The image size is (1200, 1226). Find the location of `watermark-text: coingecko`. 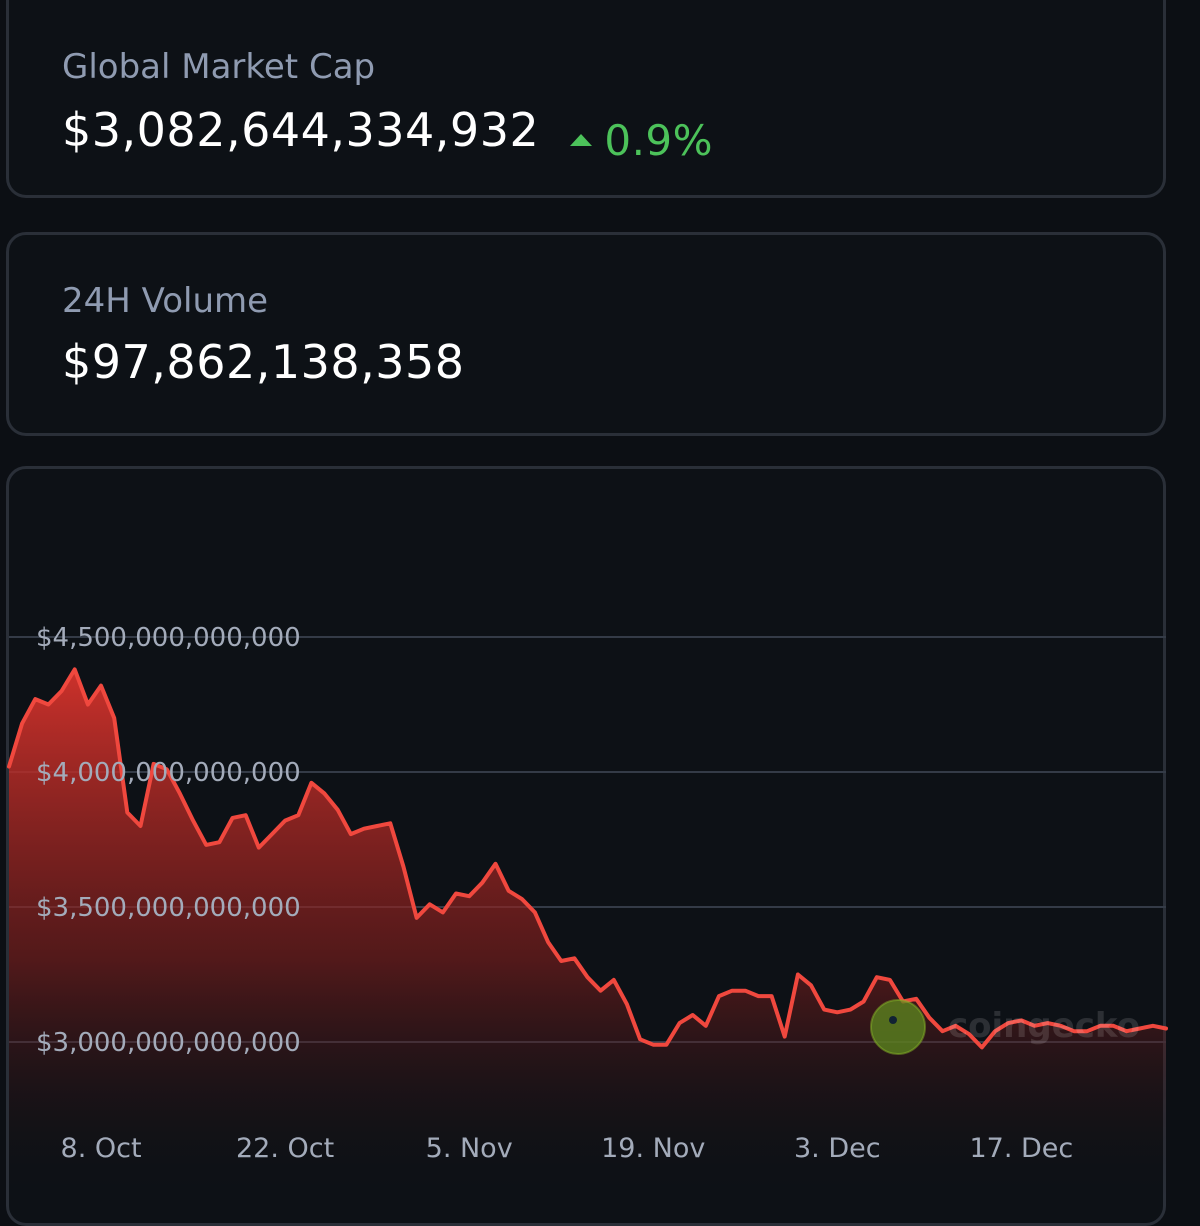

watermark-text: coingecko is located at coordinates (1044, 1026).